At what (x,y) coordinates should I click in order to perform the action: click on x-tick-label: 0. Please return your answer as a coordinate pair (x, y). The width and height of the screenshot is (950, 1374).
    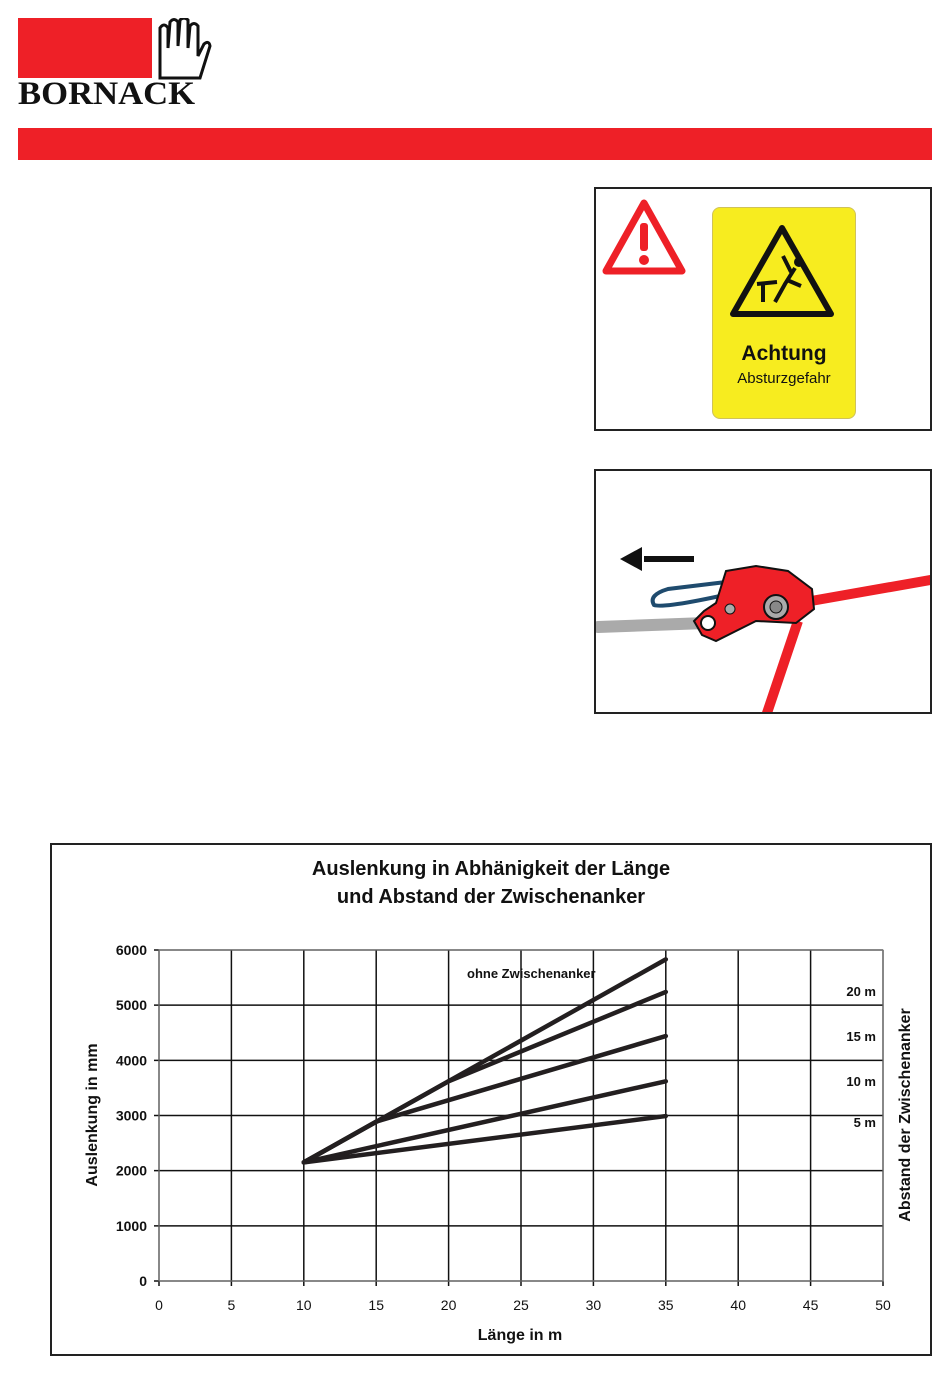
    Looking at the image, I should click on (159, 1305).